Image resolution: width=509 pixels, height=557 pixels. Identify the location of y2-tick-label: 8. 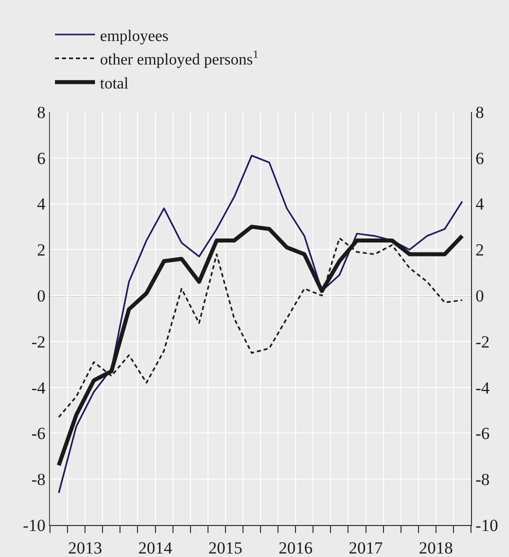
(480, 112).